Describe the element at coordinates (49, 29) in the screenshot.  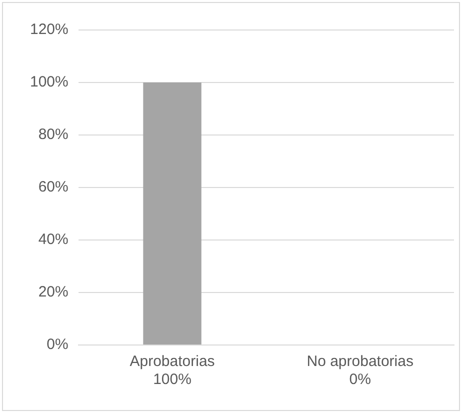
I see `y-tick-label: 120%` at that location.